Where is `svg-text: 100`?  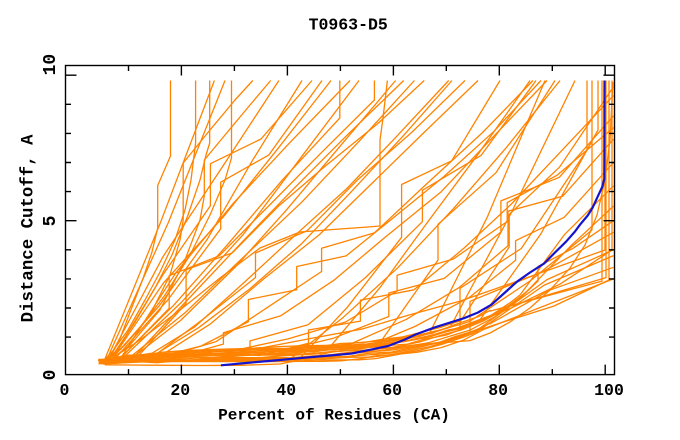
svg-text: 100 is located at coordinates (609, 390).